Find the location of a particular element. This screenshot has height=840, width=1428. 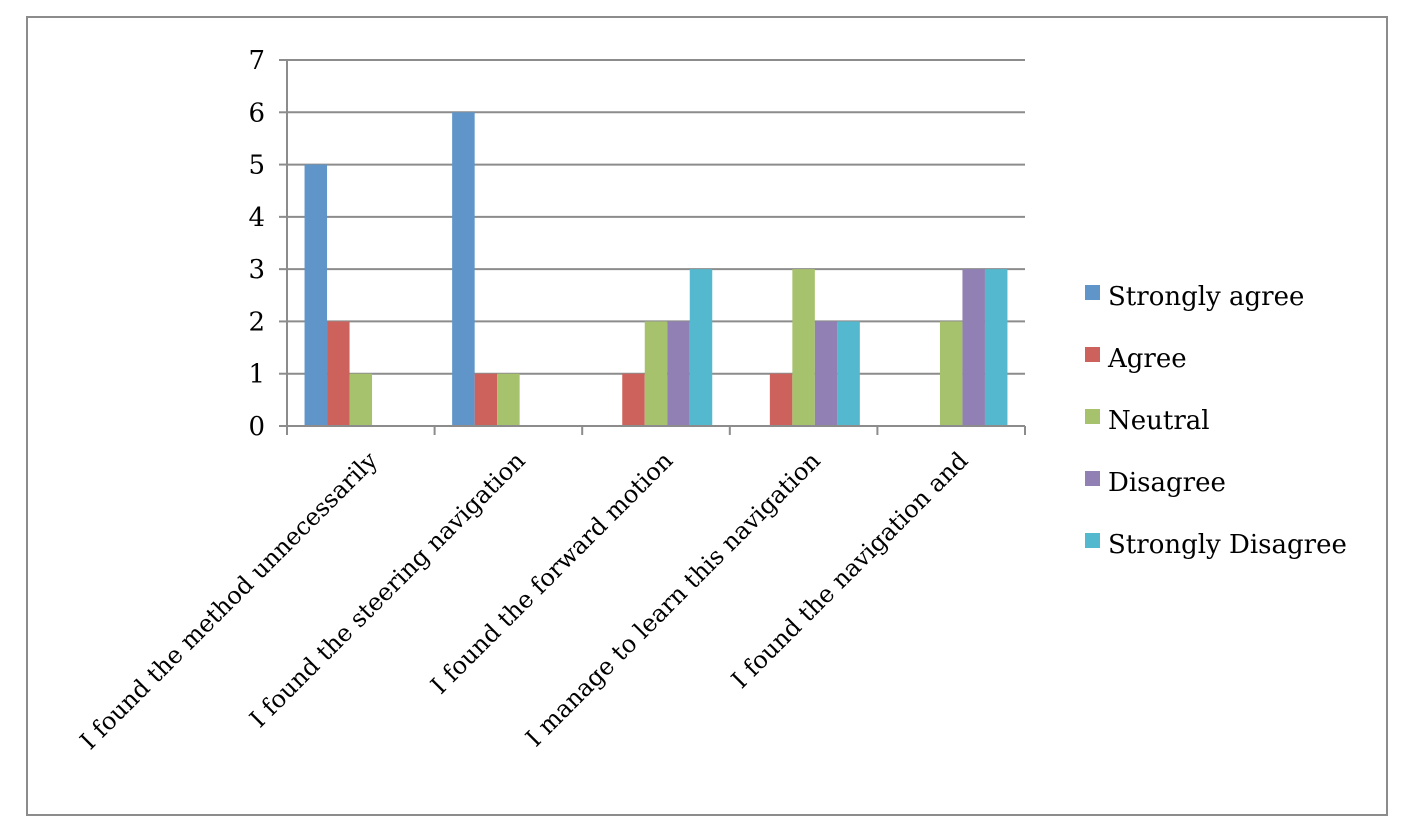

y-tick-label: 4 is located at coordinates (256, 218).